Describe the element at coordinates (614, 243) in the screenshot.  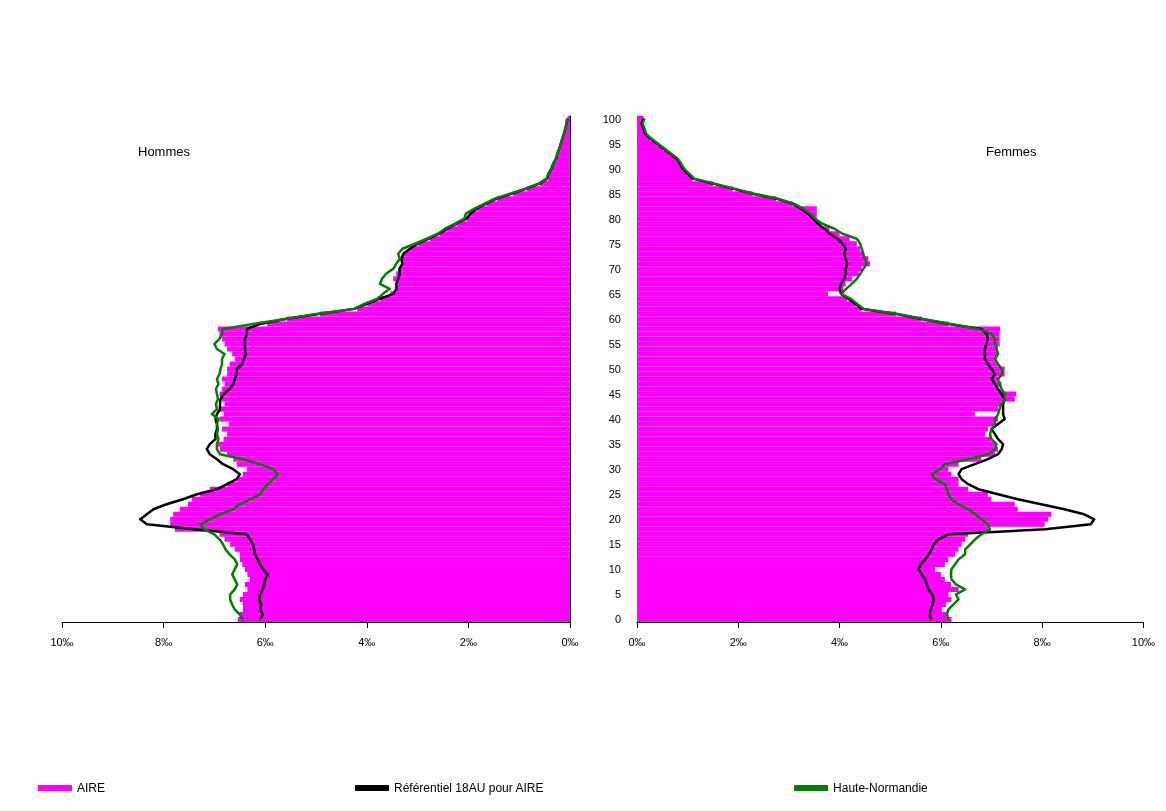
I see `y-tick-label: 75` at that location.